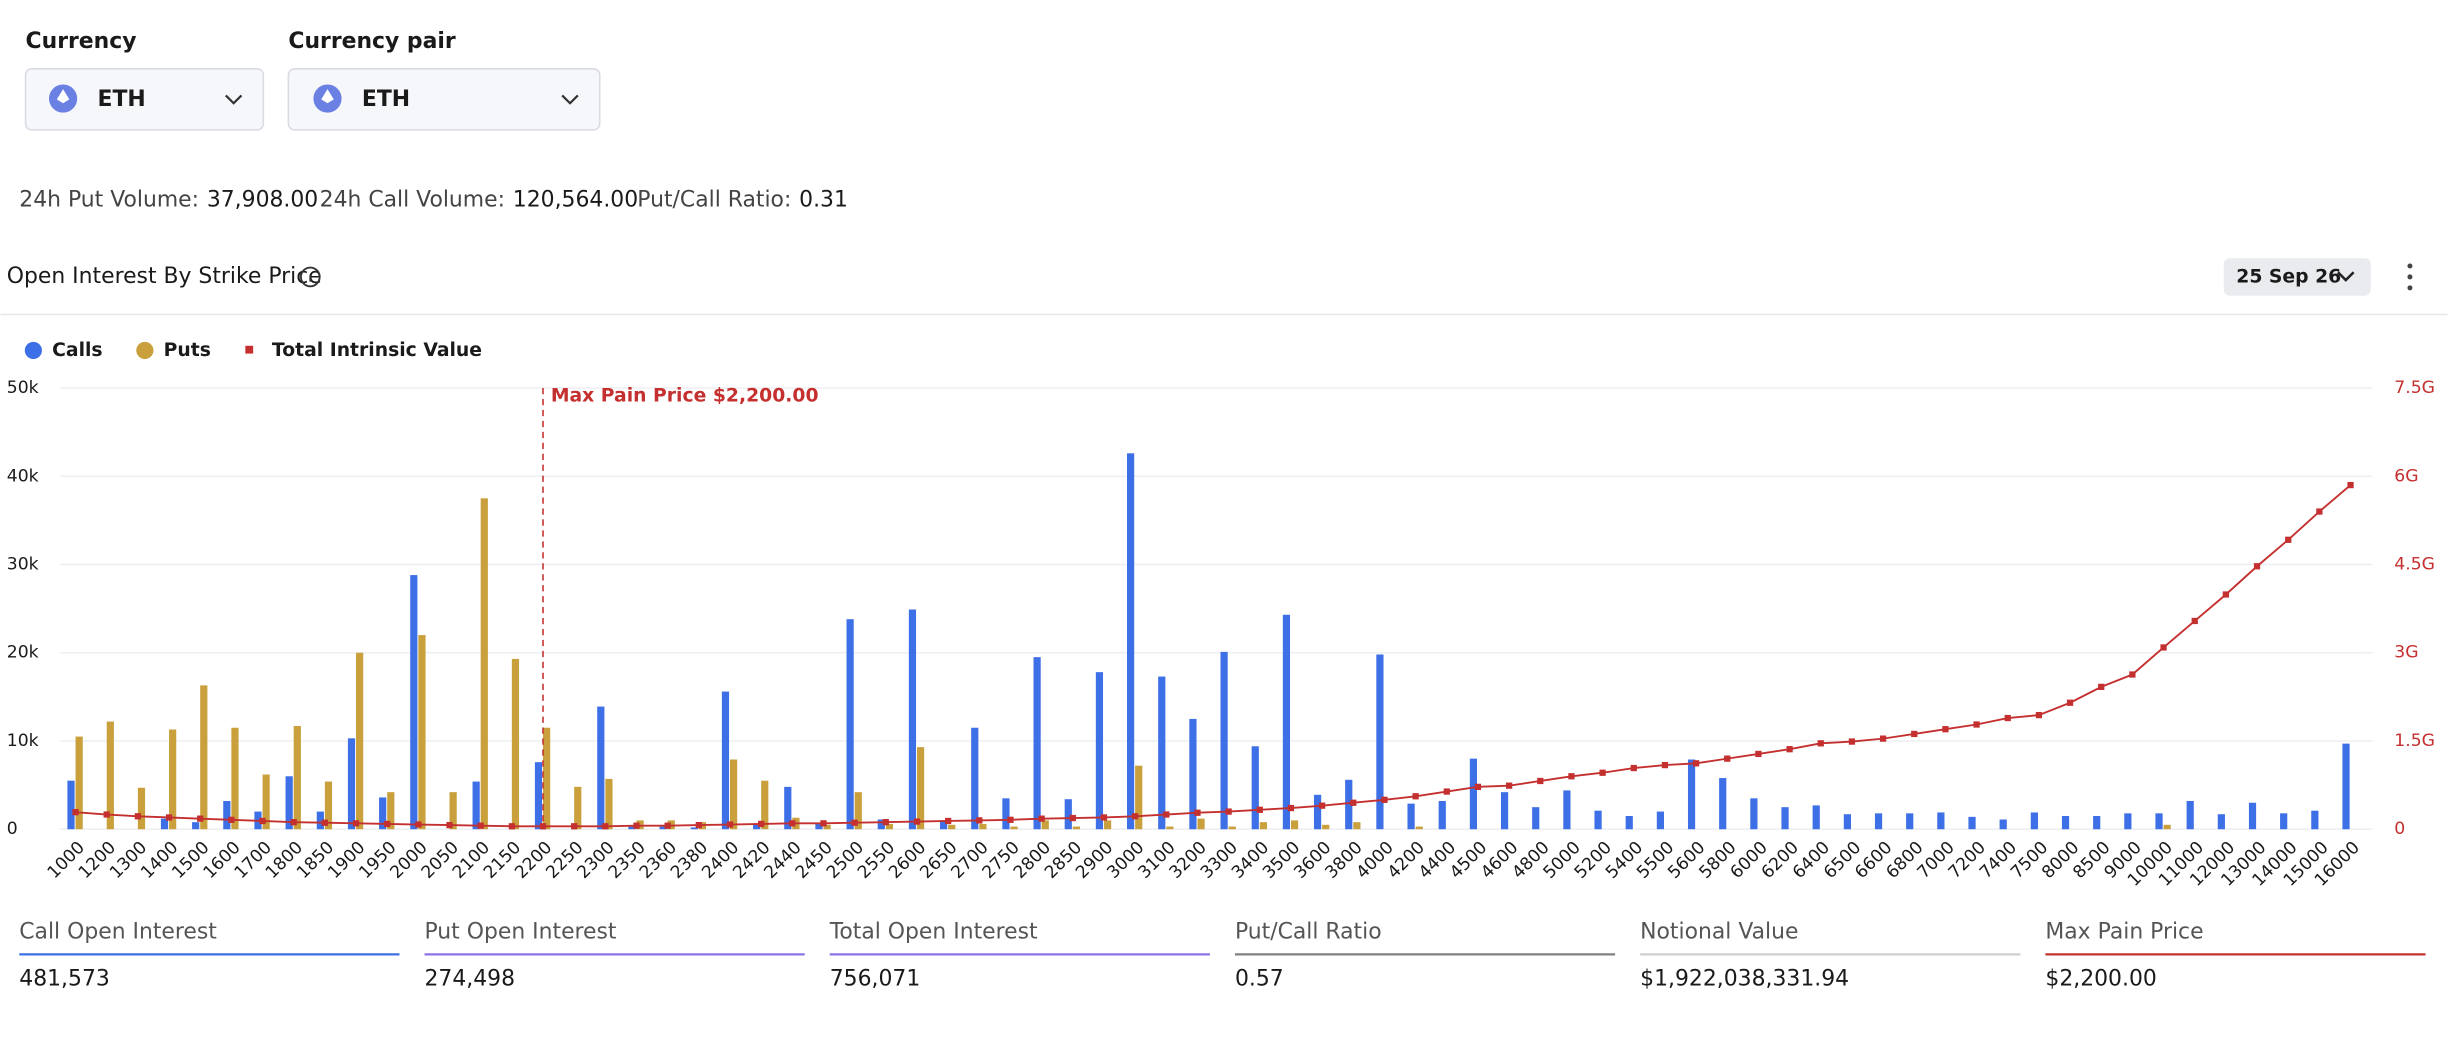  Describe the element at coordinates (2410, 277) in the screenshot. I see `kebab-menu` at that location.